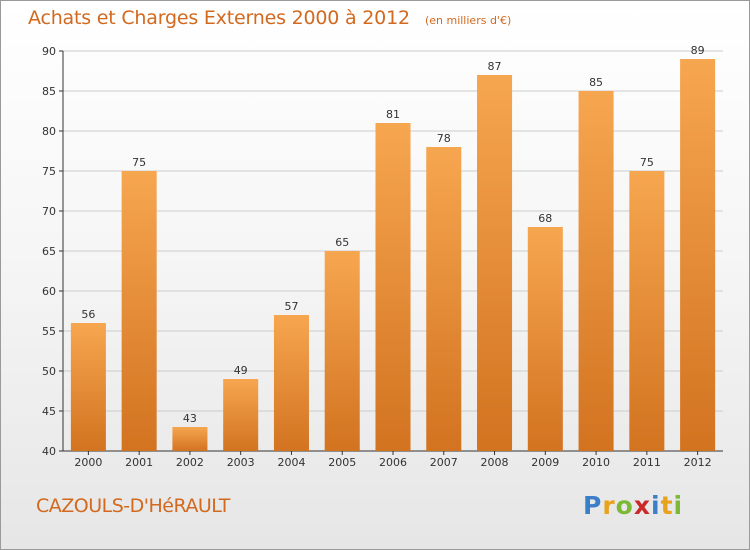 The height and width of the screenshot is (550, 750). What do you see at coordinates (49, 211) in the screenshot?
I see `y-tick-label: 70` at bounding box center [49, 211].